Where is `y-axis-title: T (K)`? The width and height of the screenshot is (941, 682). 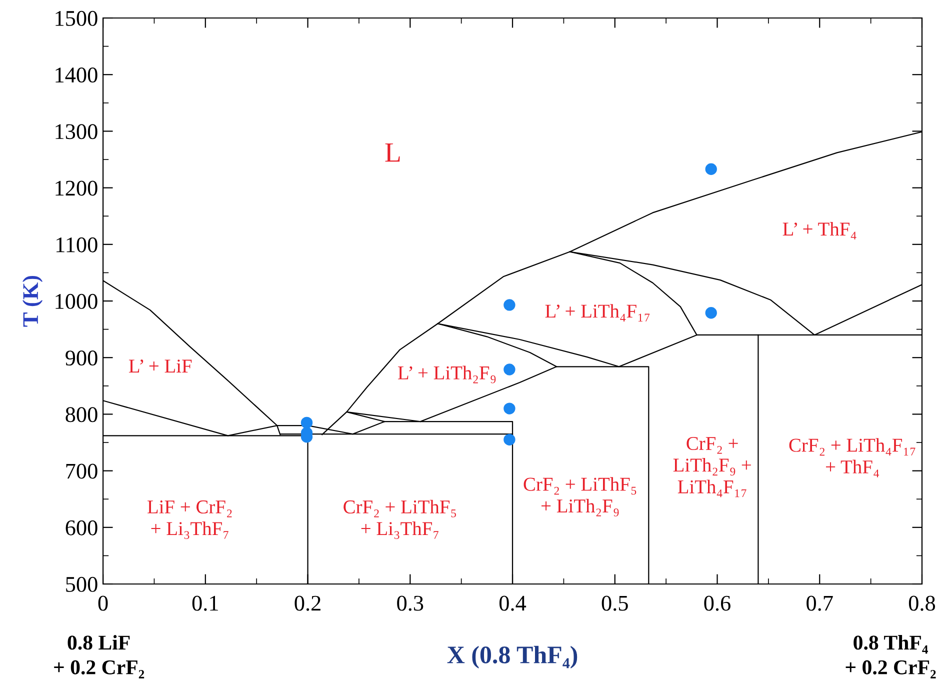
y-axis-title: T (K) is located at coordinates (32, 301).